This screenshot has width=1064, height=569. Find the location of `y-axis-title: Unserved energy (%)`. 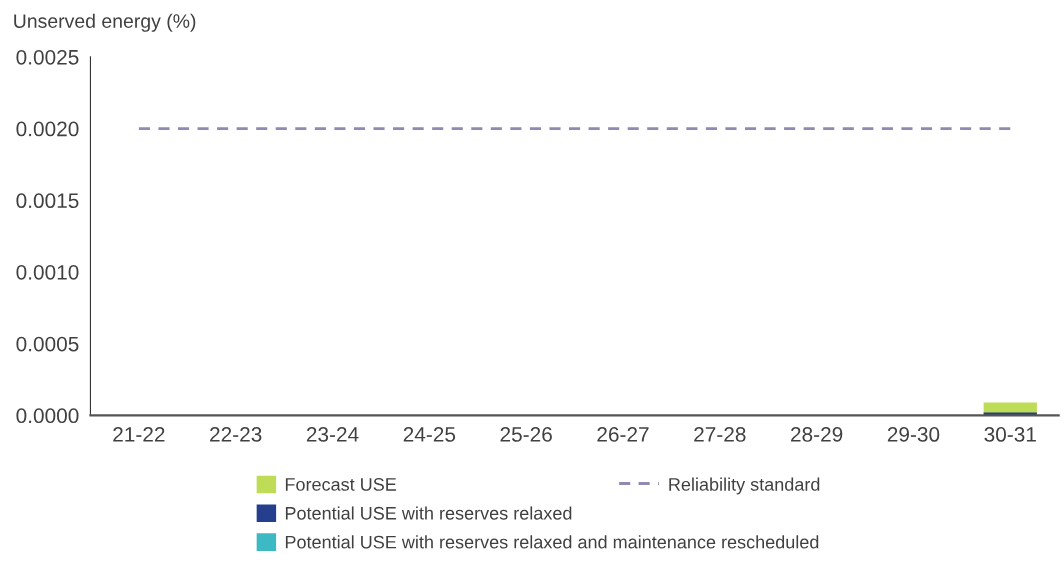

y-axis-title: Unserved energy (%) is located at coordinates (105, 22).